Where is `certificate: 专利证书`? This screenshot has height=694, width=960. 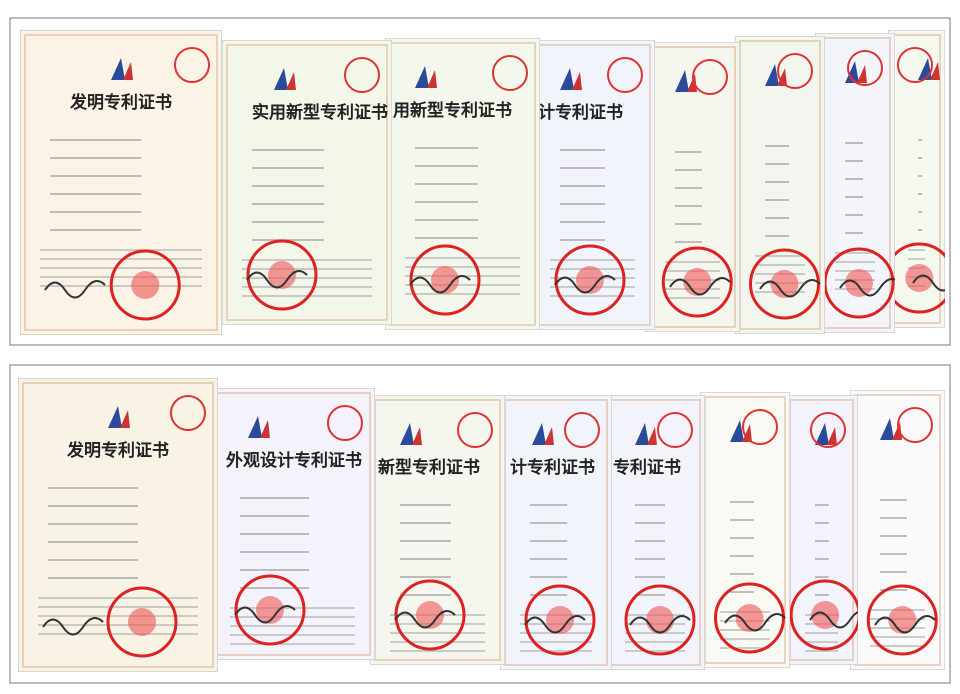
certificate: 专利证书 is located at coordinates (655, 532).